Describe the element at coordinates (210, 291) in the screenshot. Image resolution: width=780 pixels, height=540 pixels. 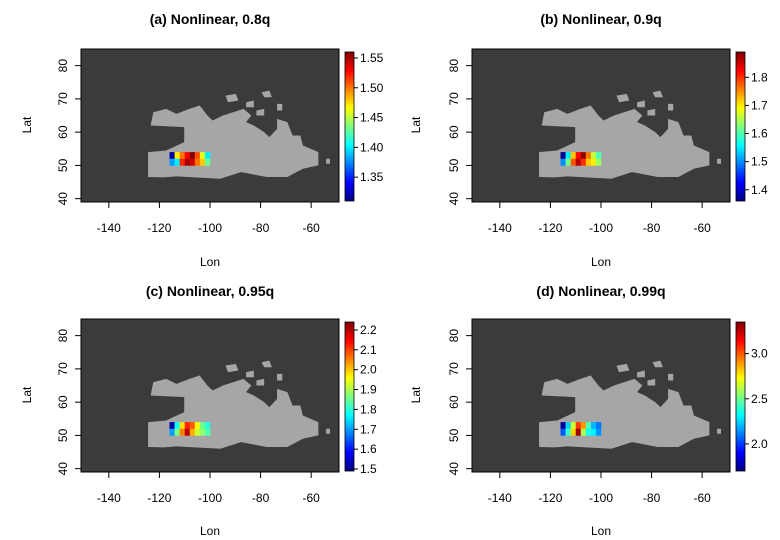
I see `panel-title: (c) Nonlinear, 0.95q` at that location.